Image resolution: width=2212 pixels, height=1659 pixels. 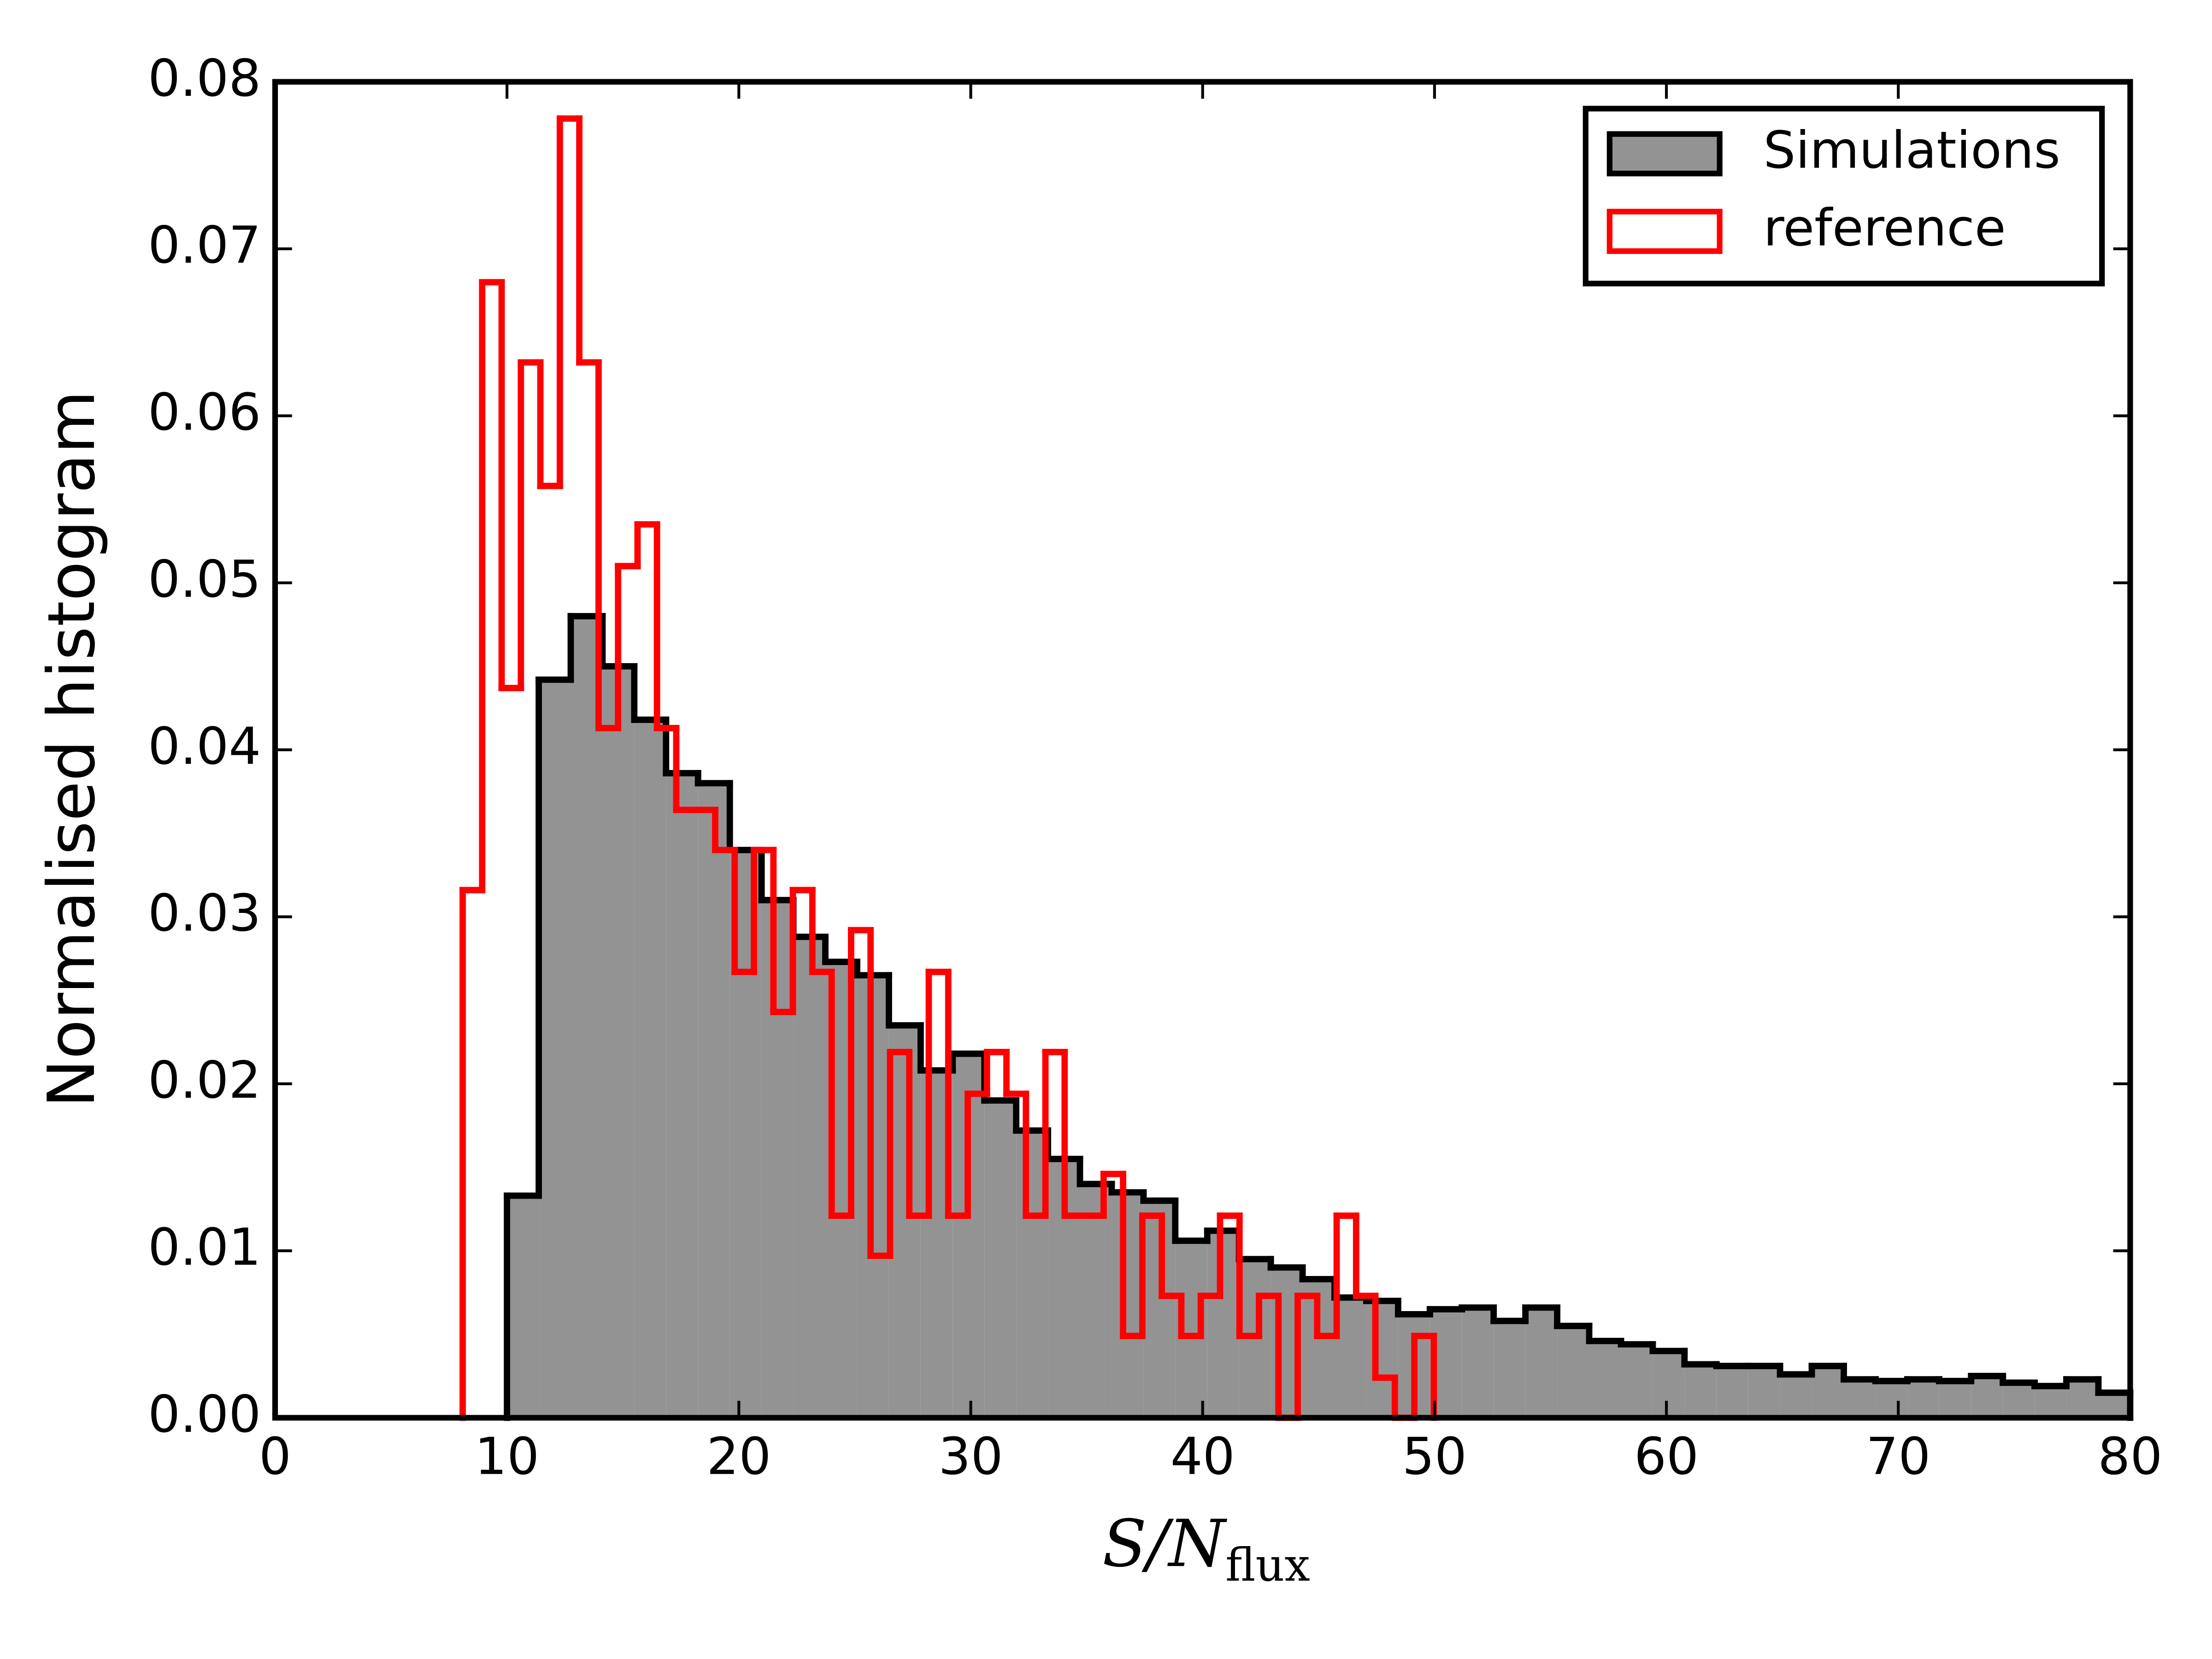 What do you see at coordinates (72, 748) in the screenshot?
I see `y-axis-label: Normalised histogram` at bounding box center [72, 748].